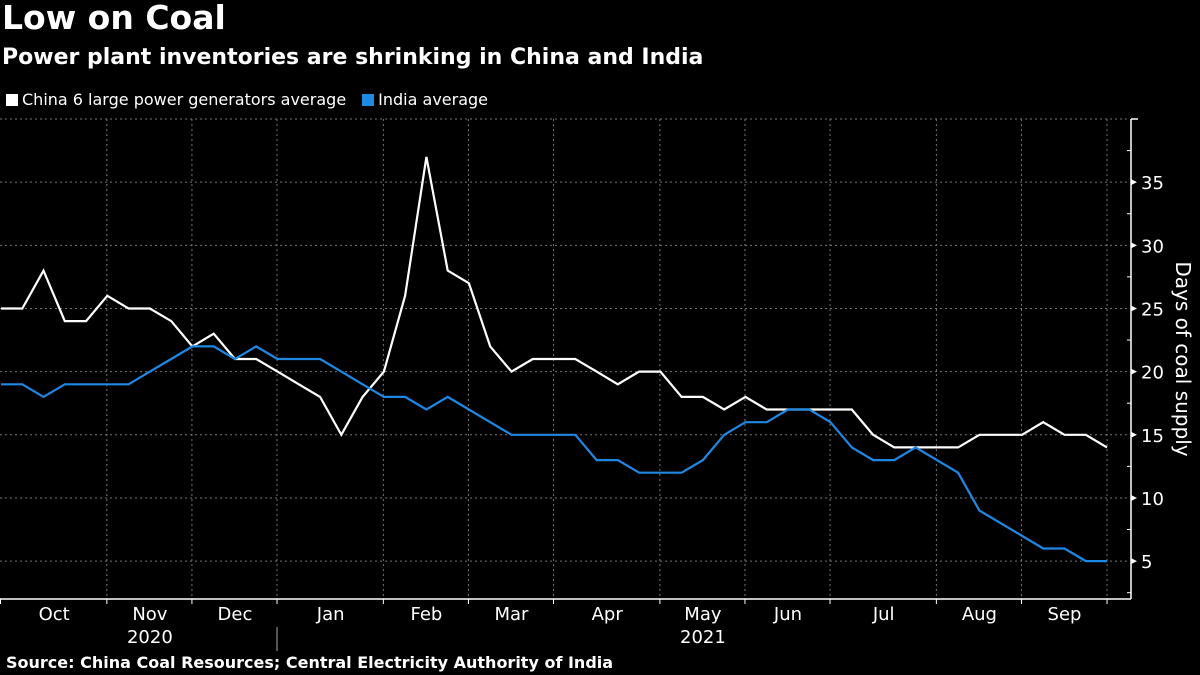  Describe the element at coordinates (368, 99) in the screenshot. I see `legend-swatch-india` at that location.